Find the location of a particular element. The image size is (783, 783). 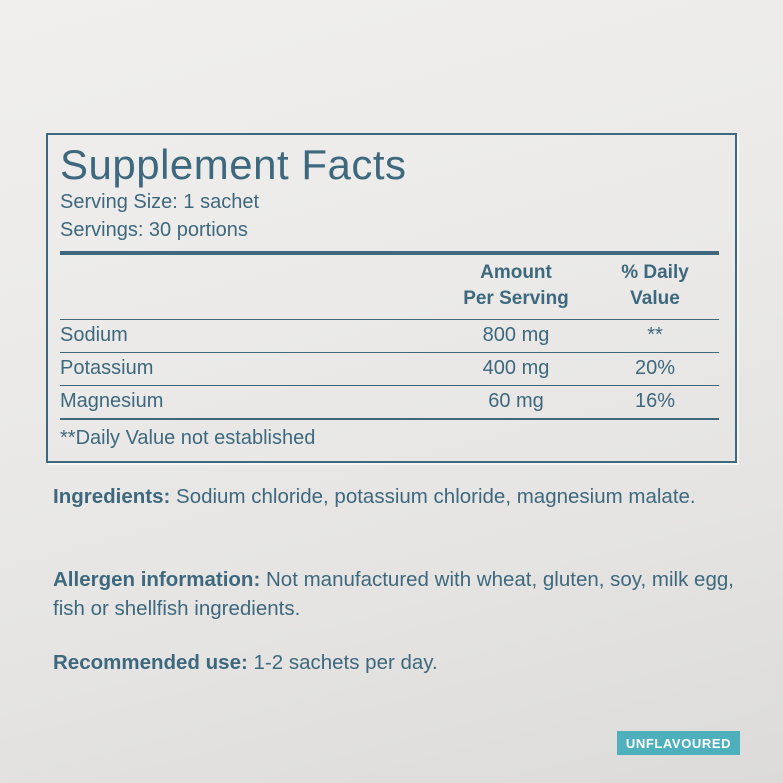

nutrient-amount: 400 mg is located at coordinates (516, 368).